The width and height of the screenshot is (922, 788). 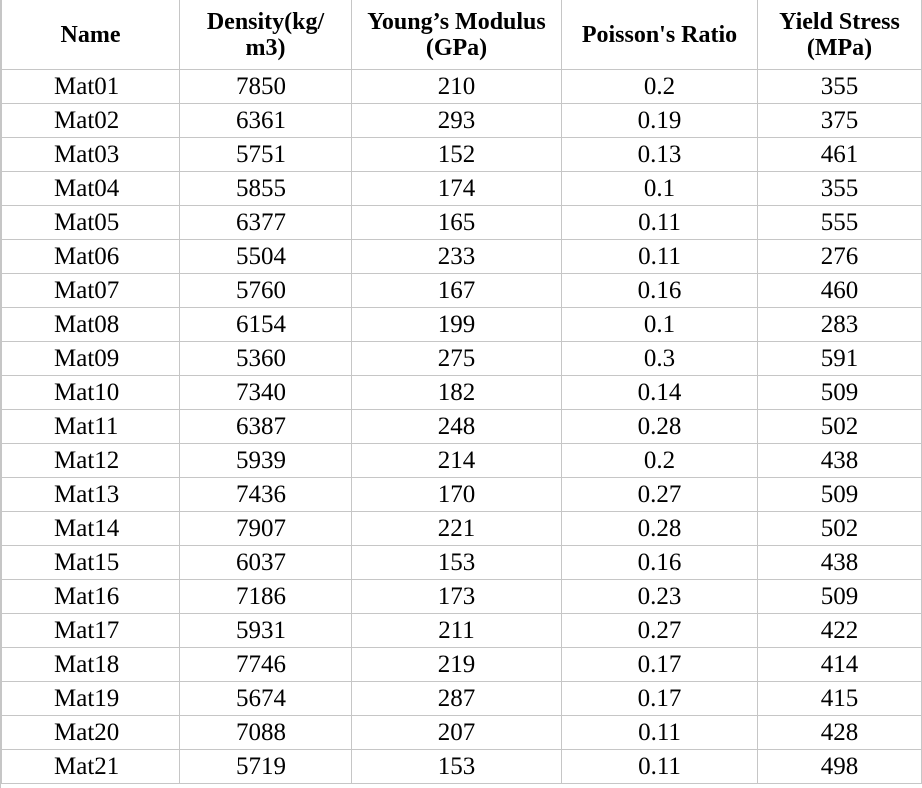 What do you see at coordinates (265, 222) in the screenshot?
I see `cell-density: 6377` at bounding box center [265, 222].